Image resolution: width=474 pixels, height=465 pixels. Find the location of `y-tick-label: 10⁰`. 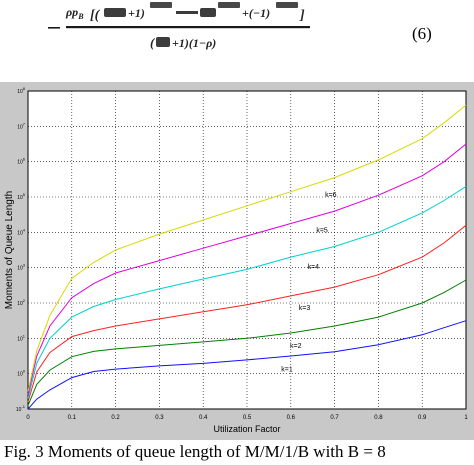

y-tick-label: 10⁰ is located at coordinates (21, 373).